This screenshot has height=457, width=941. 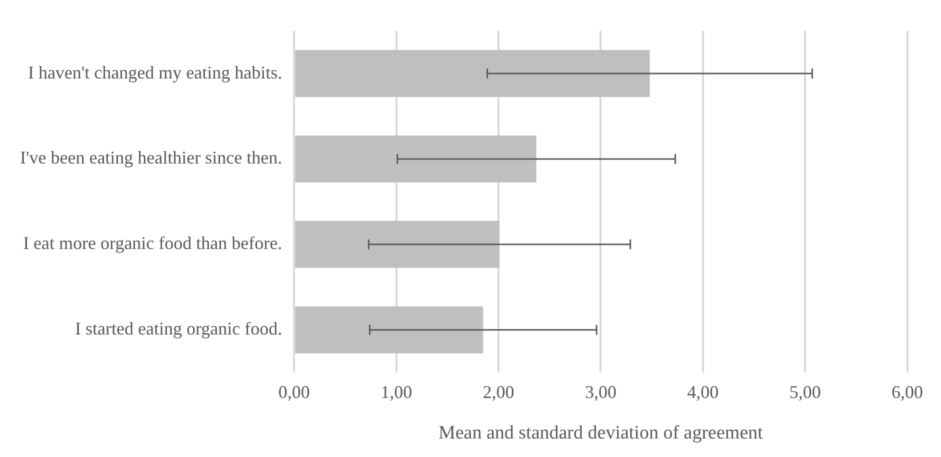 I want to click on y-tick-label: I haven't changed my eating habits., so click(x=155, y=72).